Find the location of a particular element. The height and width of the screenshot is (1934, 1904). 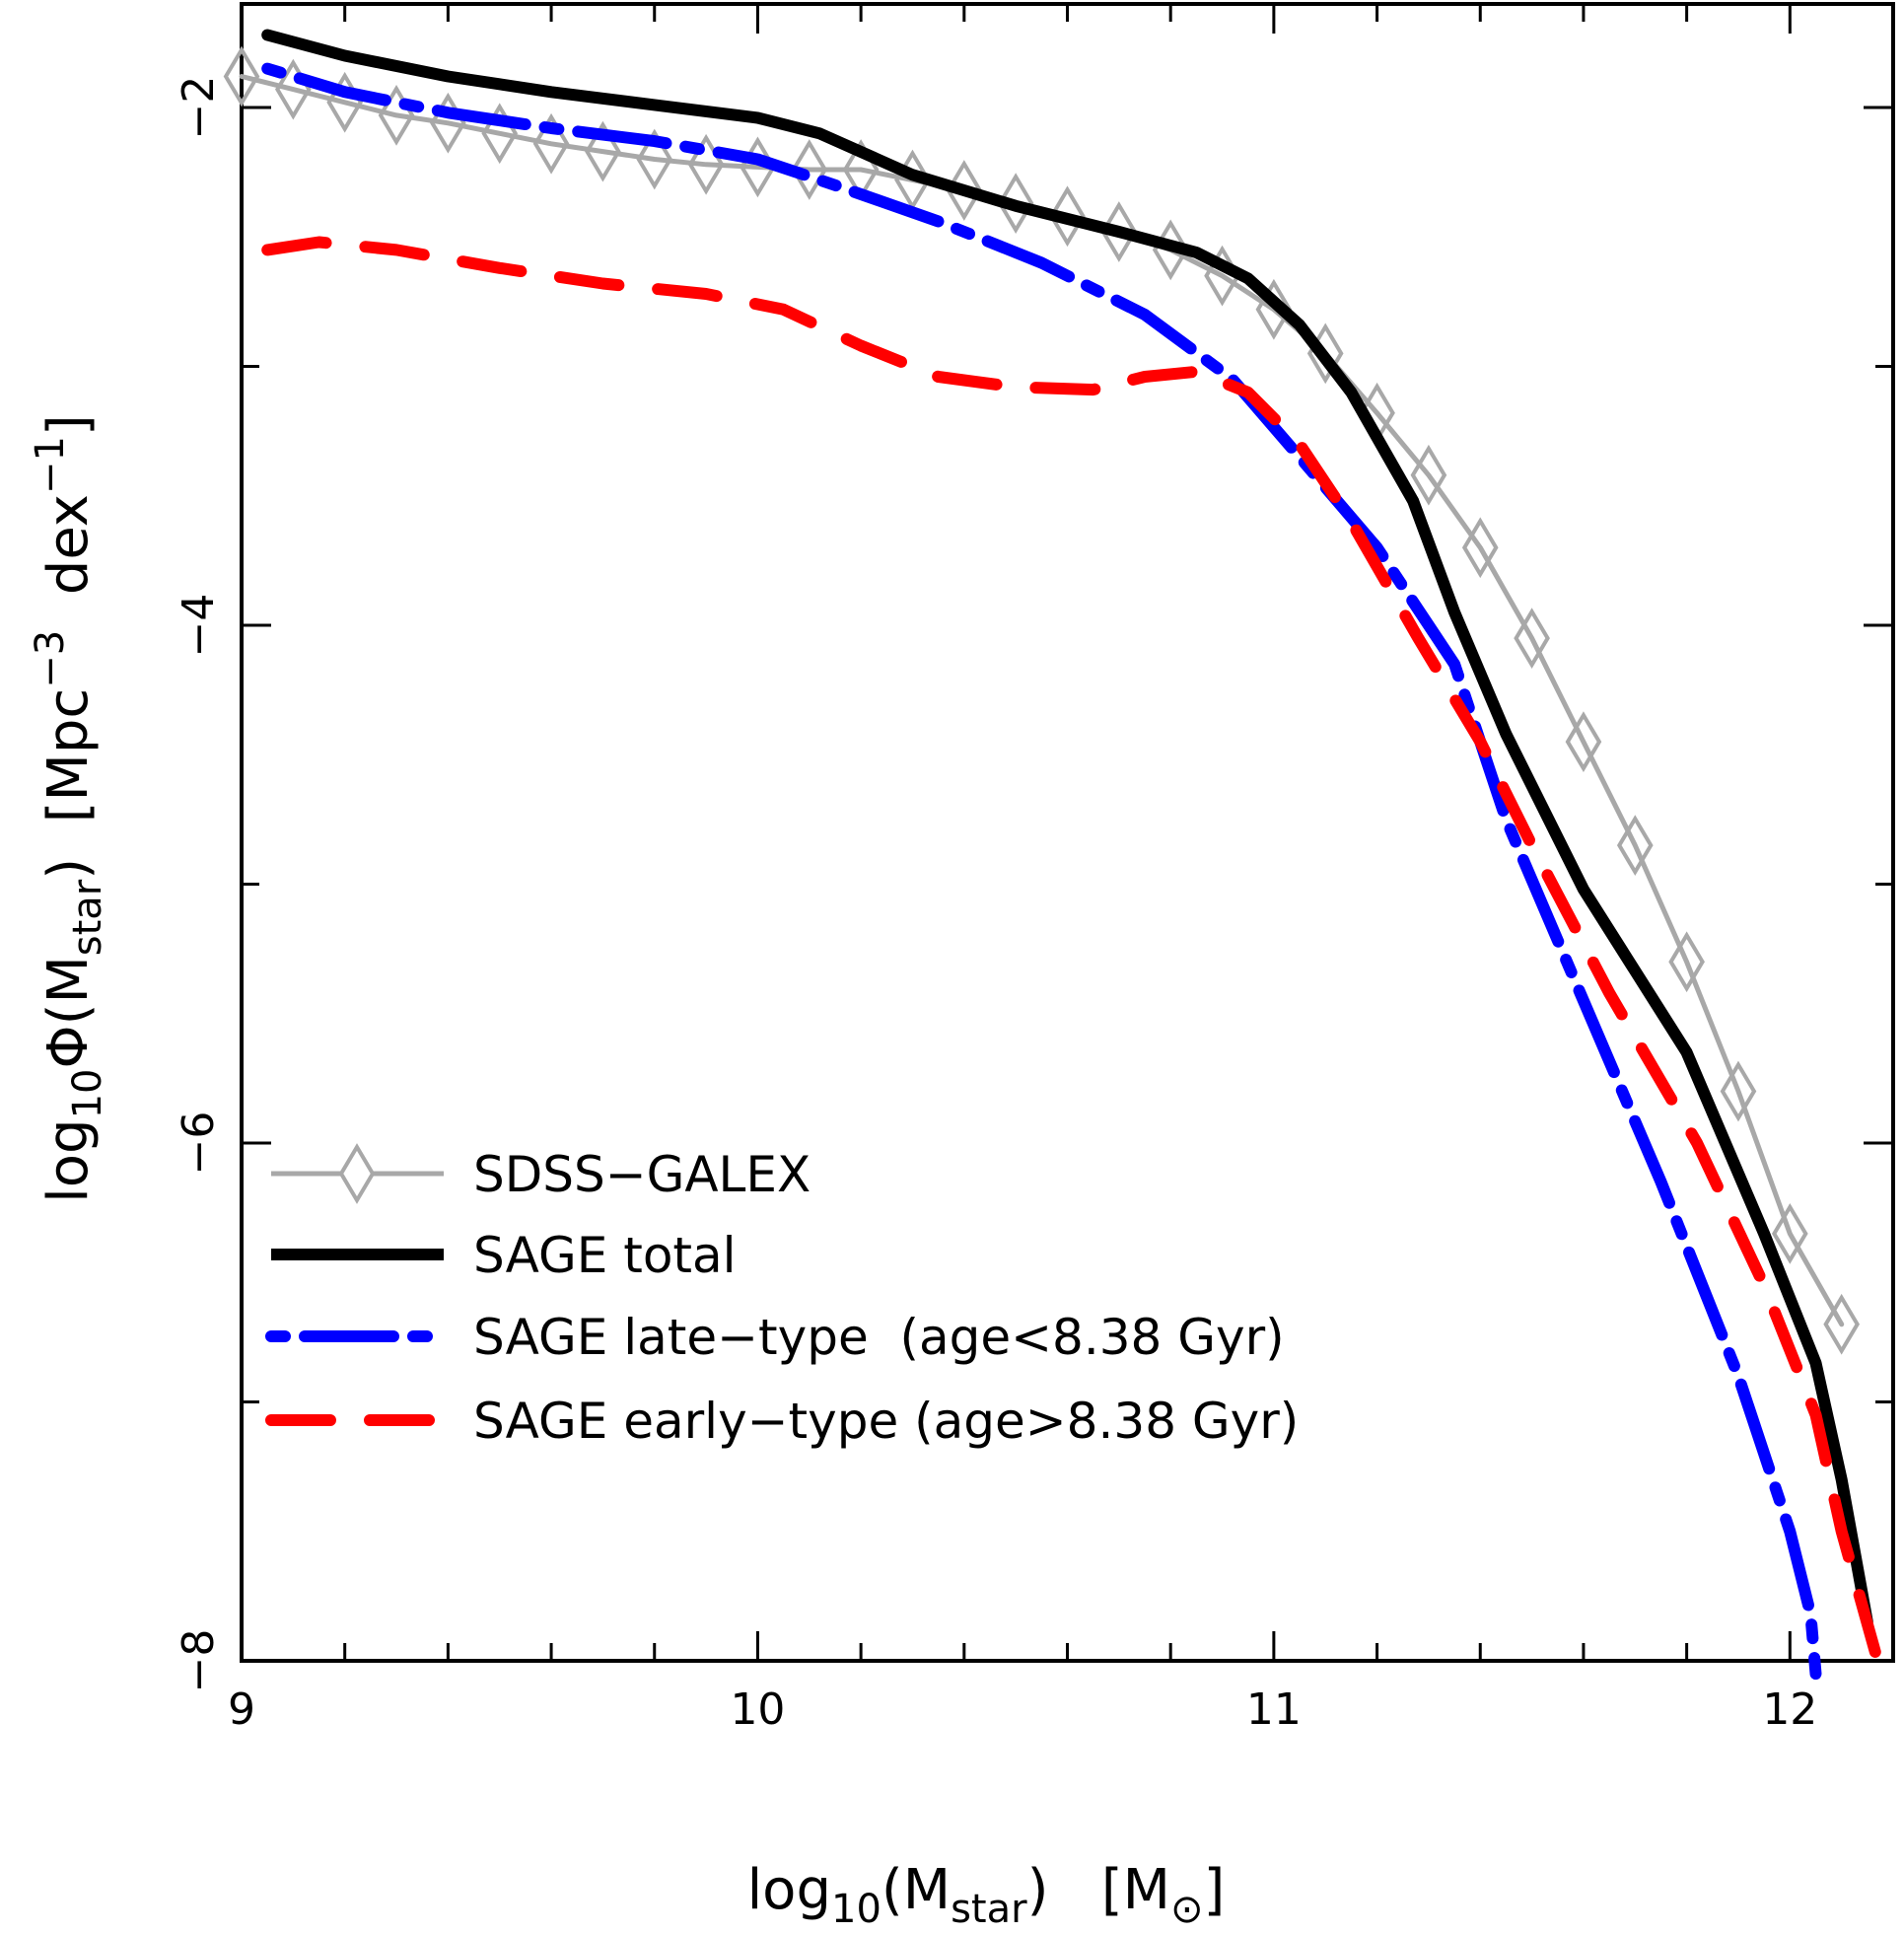

sun-symbol-icon: ⊙ is located at coordinates (1187, 1909).